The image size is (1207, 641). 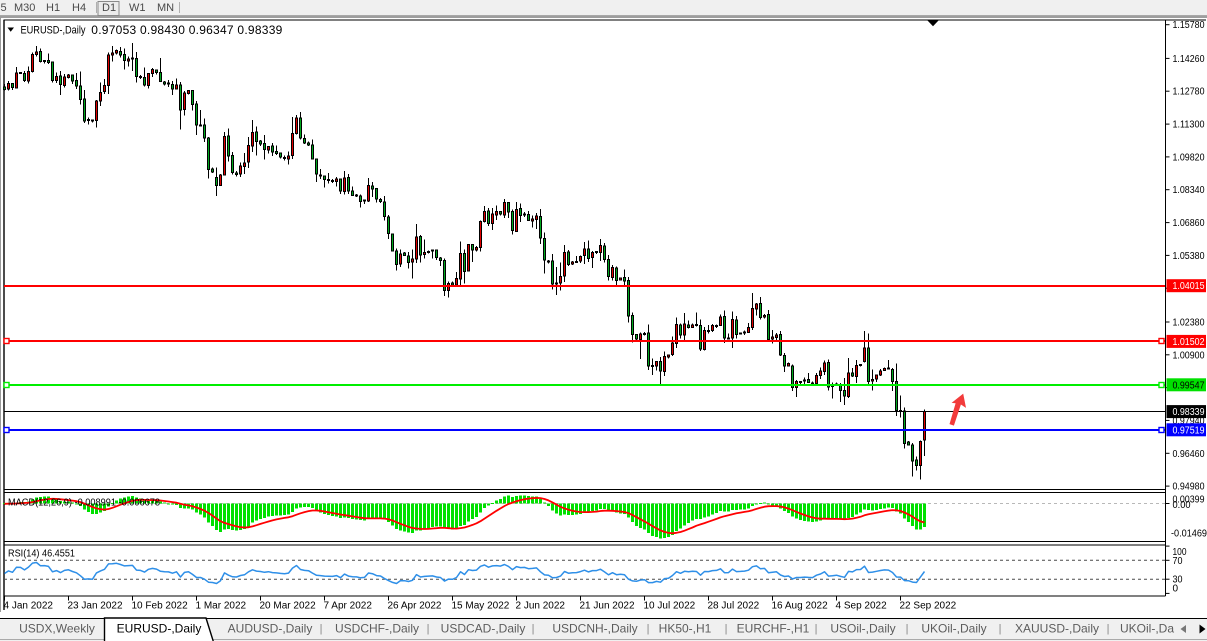 I want to click on svg-text: 1.14260, so click(x=1189, y=59).